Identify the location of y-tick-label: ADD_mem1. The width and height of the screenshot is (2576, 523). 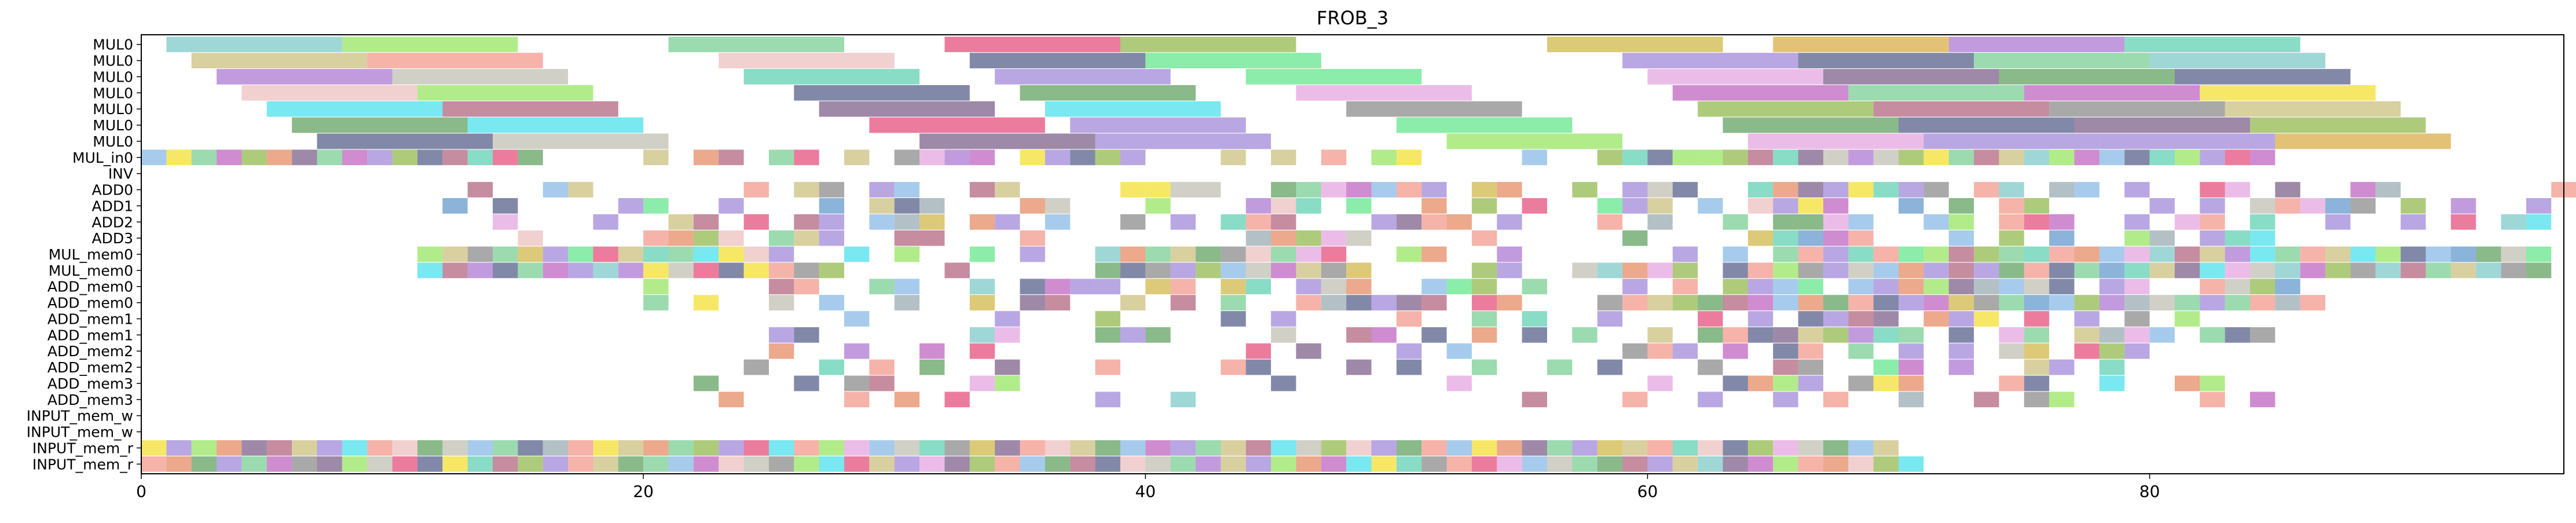
(90, 335).